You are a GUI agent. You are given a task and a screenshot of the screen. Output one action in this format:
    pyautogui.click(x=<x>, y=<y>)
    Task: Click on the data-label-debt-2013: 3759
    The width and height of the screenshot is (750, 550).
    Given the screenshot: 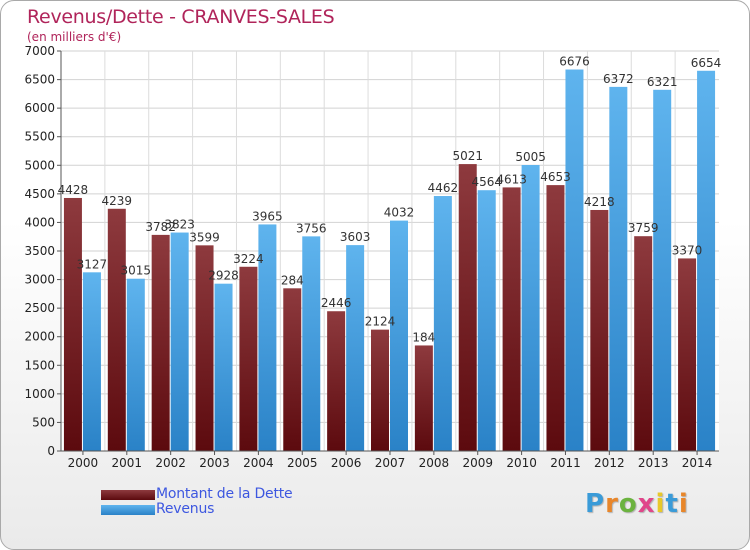 What is the action you would take?
    pyautogui.click(x=643, y=228)
    